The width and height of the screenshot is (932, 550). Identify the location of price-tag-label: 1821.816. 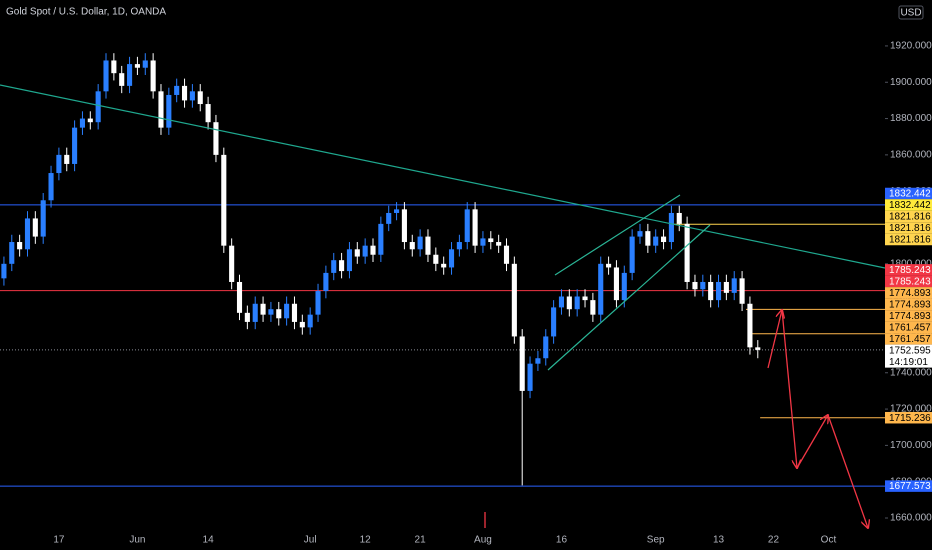
(910, 228).